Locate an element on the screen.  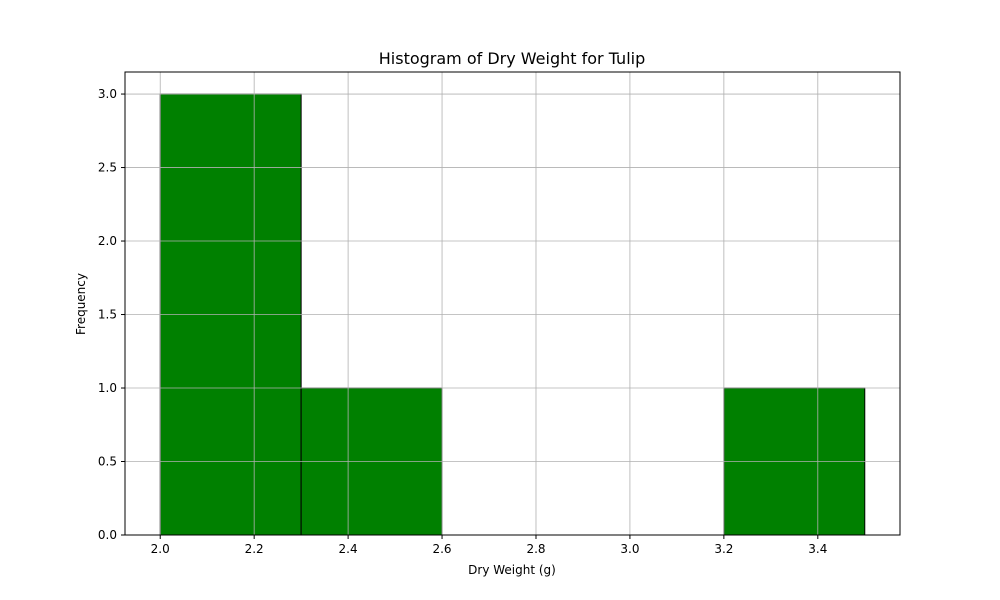
x-axis-label: Dry Weight (g) is located at coordinates (512, 570).